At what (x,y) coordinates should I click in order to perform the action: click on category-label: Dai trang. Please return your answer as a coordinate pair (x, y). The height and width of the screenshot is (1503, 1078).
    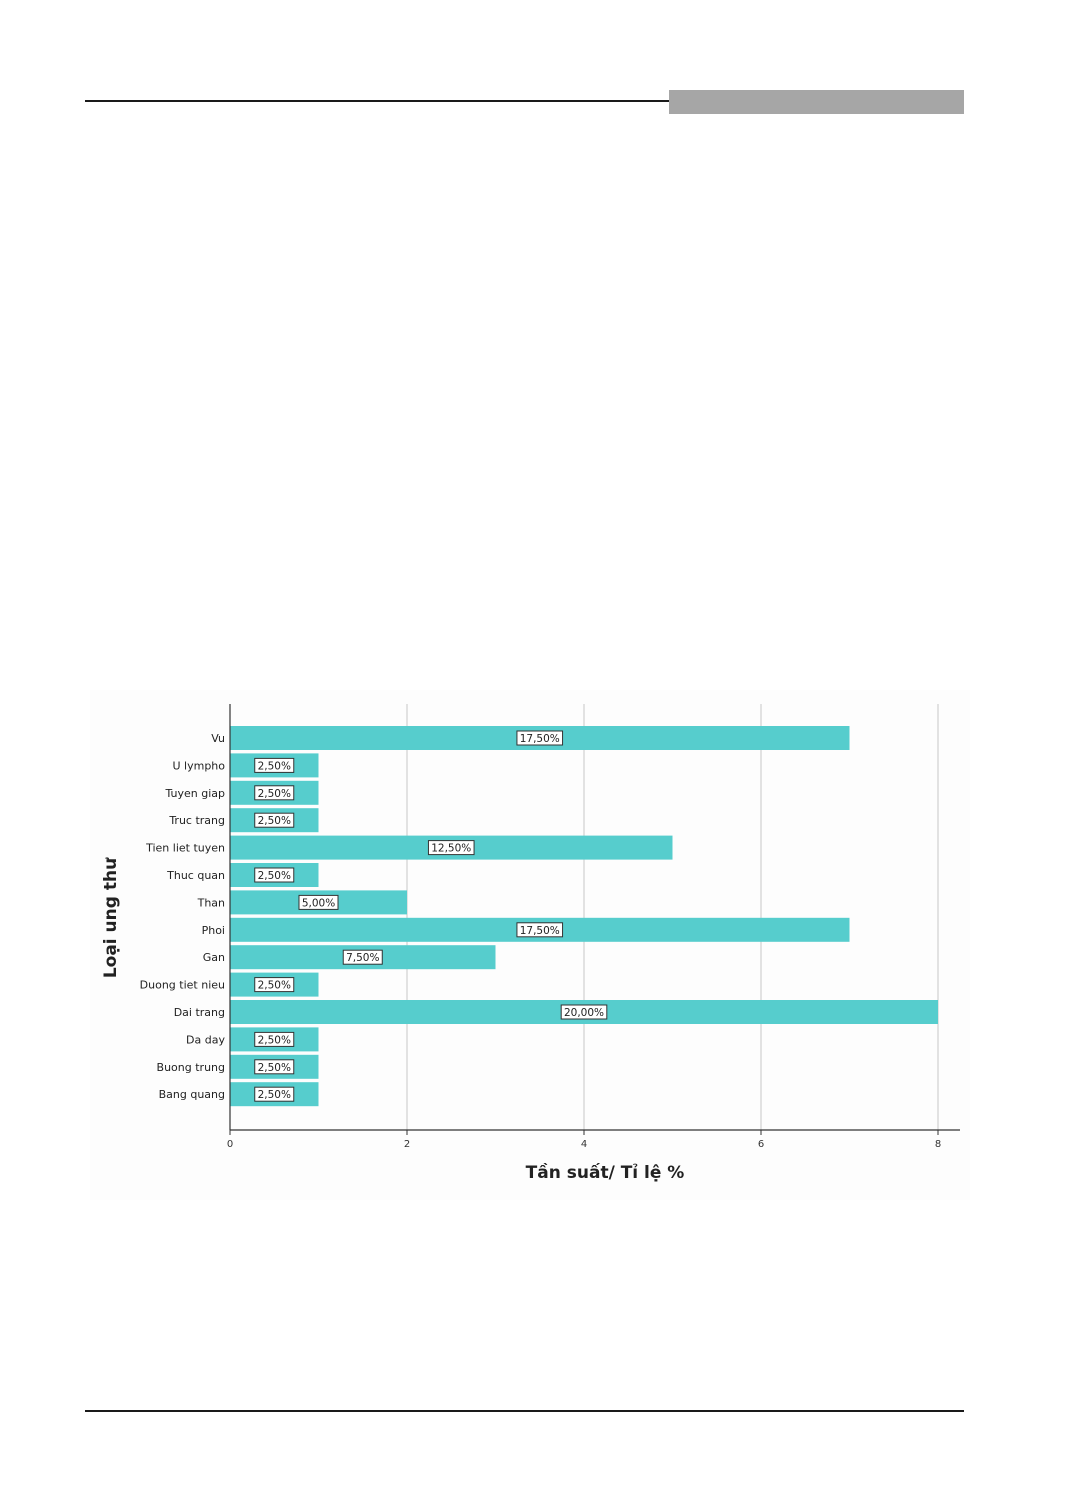
    Looking at the image, I should click on (199, 1012).